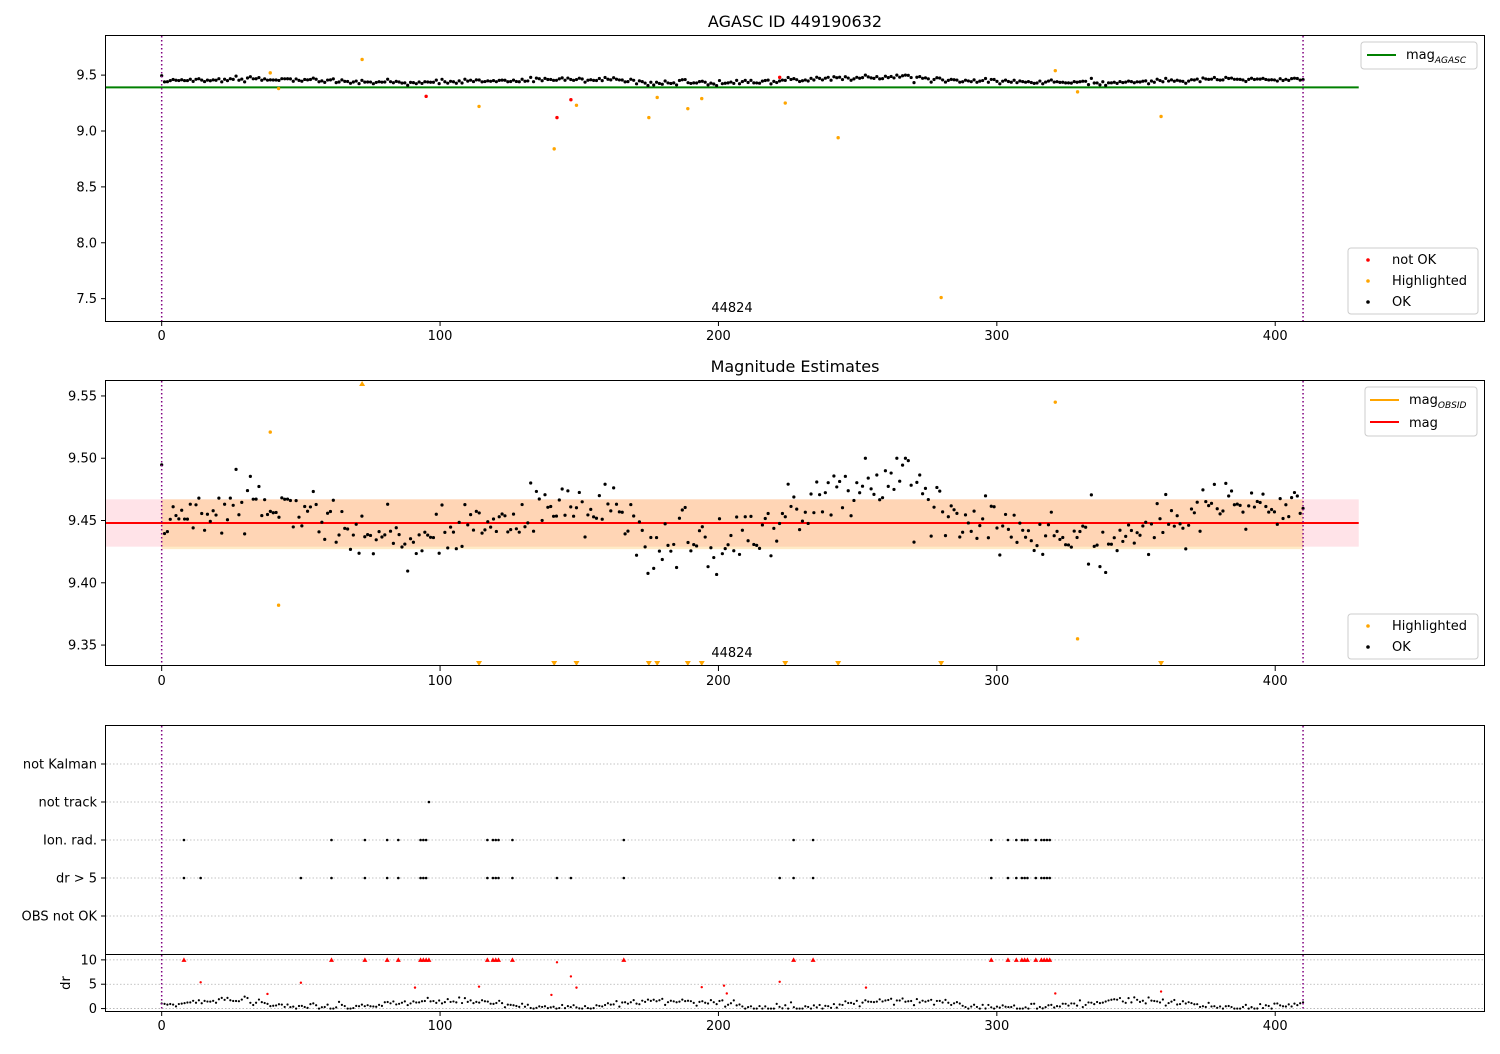 The width and height of the screenshot is (1500, 1054). I want to click on panel-dr: 0 100 200 300 400 0 5 10 dr, so click(772, 993).